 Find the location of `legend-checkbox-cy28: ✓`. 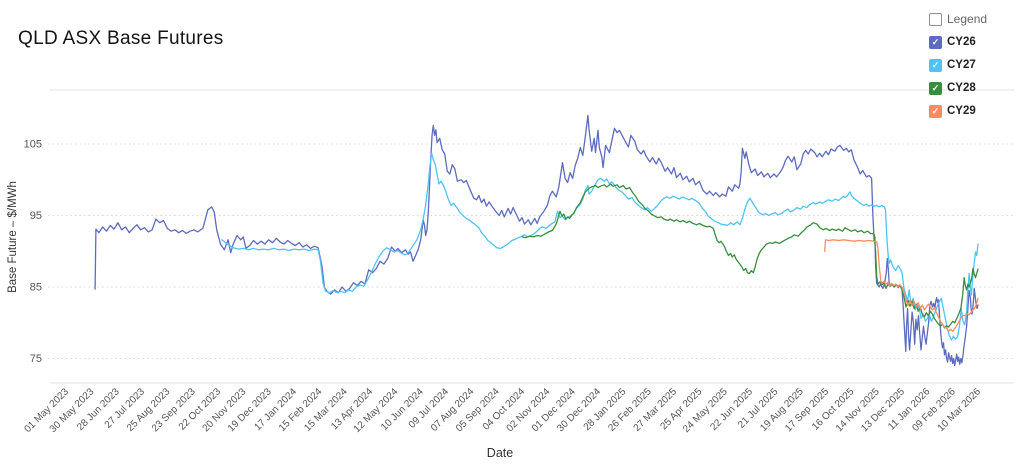

legend-checkbox-cy28: ✓ is located at coordinates (935, 88).